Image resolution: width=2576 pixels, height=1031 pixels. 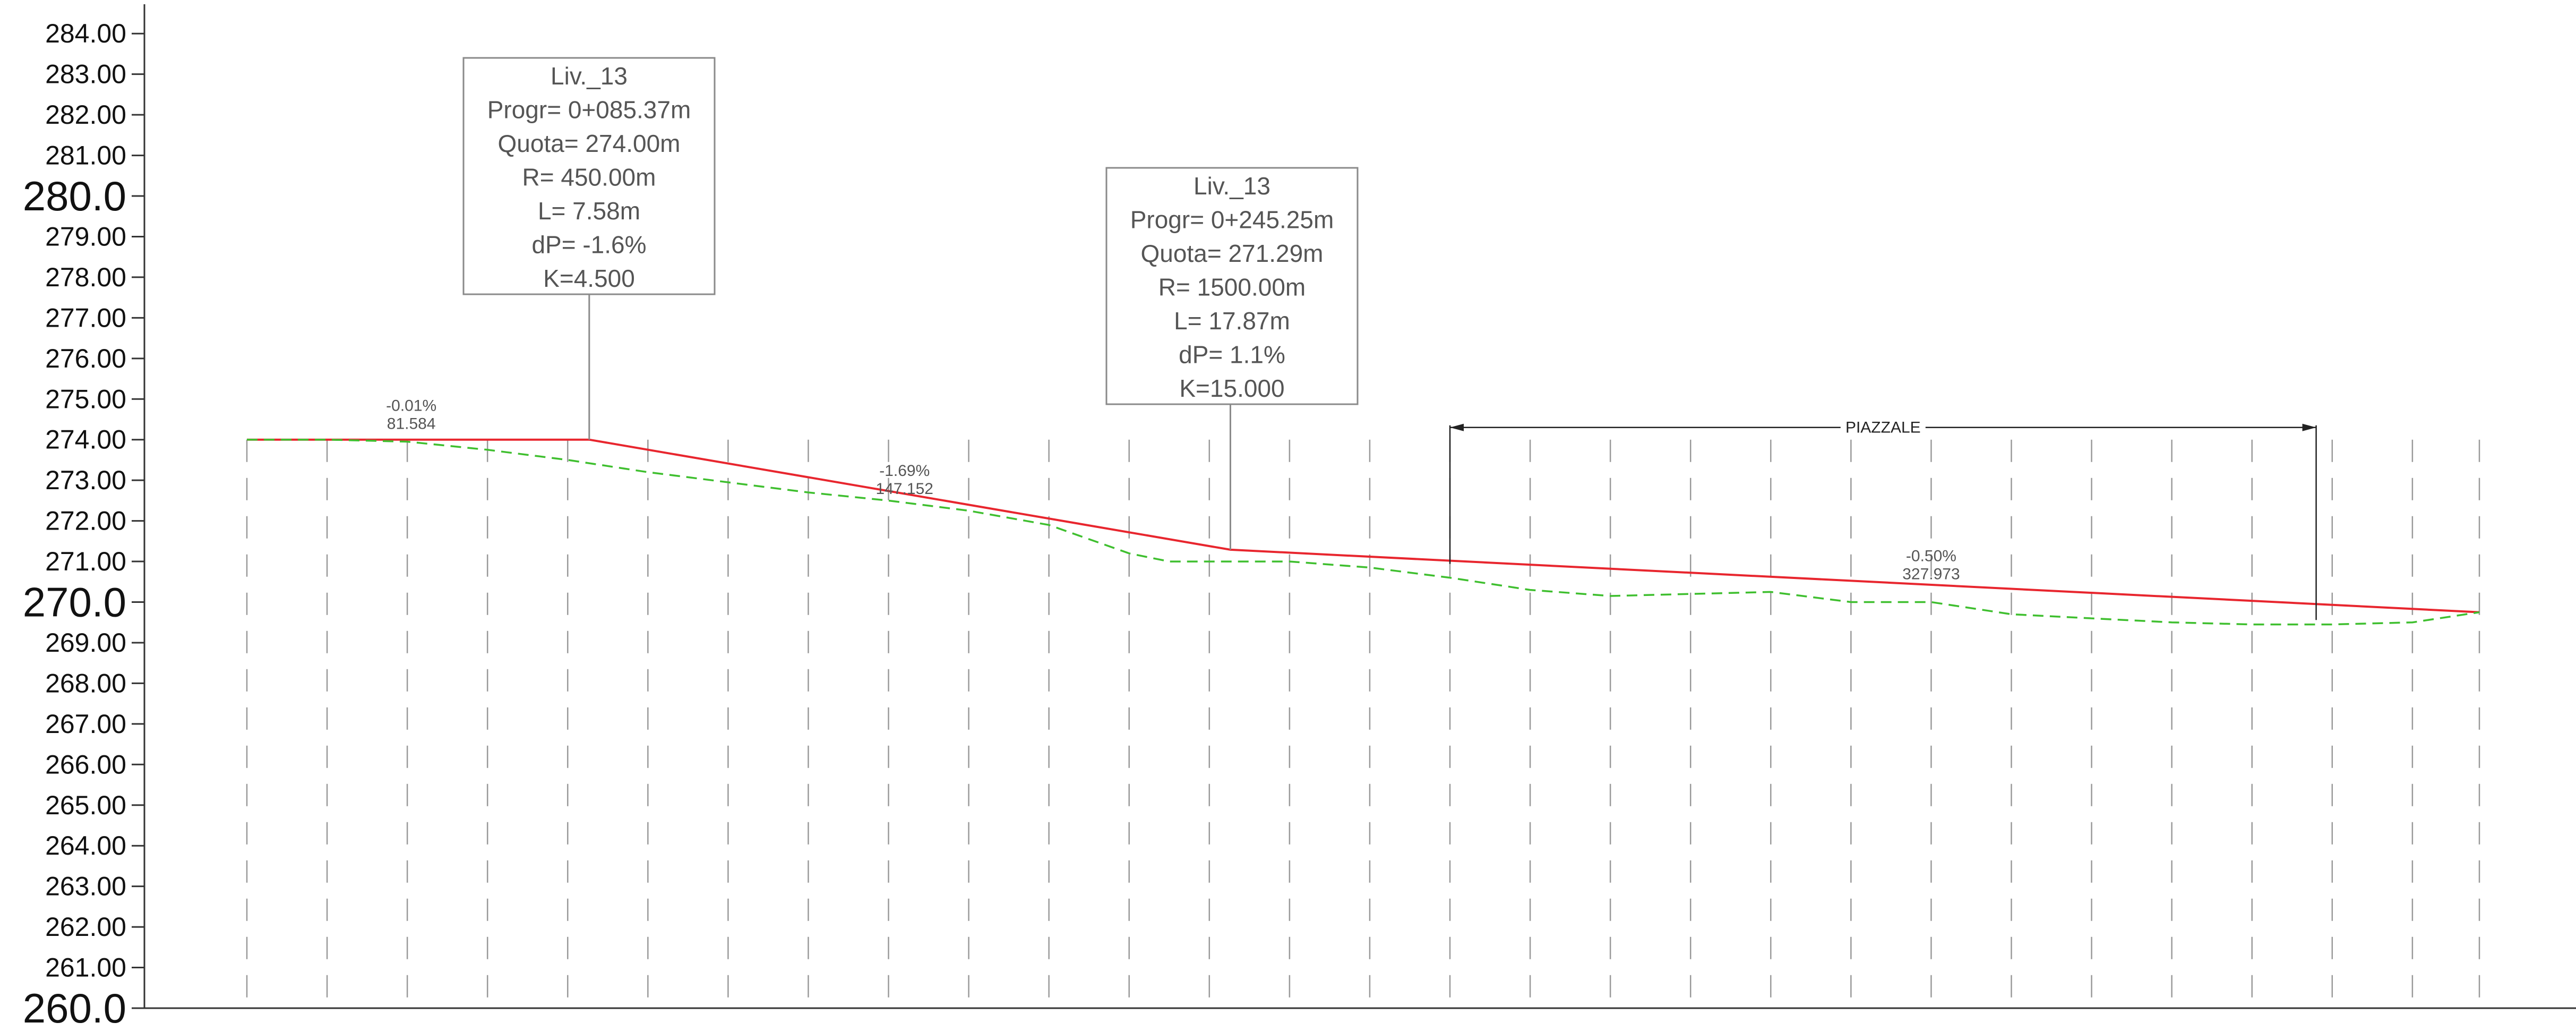 What do you see at coordinates (85, 480) in the screenshot?
I see `y-tick-label: 273.00` at bounding box center [85, 480].